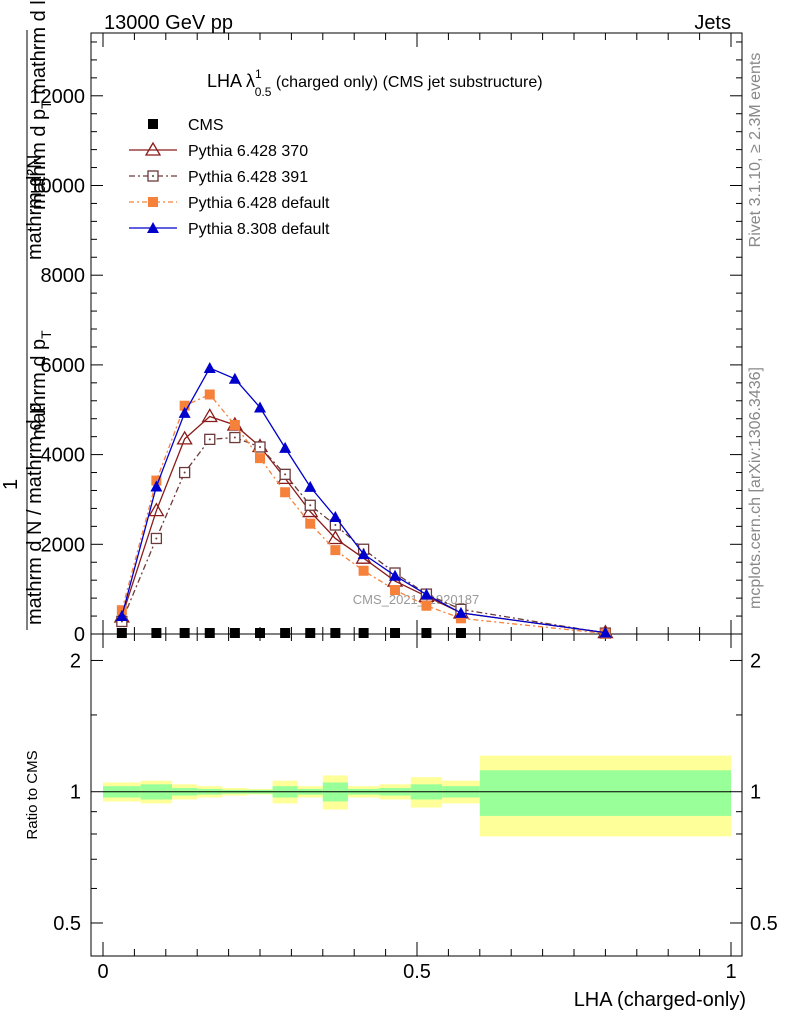 The image size is (786, 1024). I want to click on legend-label: Pythia 6.428 default, so click(259, 203).